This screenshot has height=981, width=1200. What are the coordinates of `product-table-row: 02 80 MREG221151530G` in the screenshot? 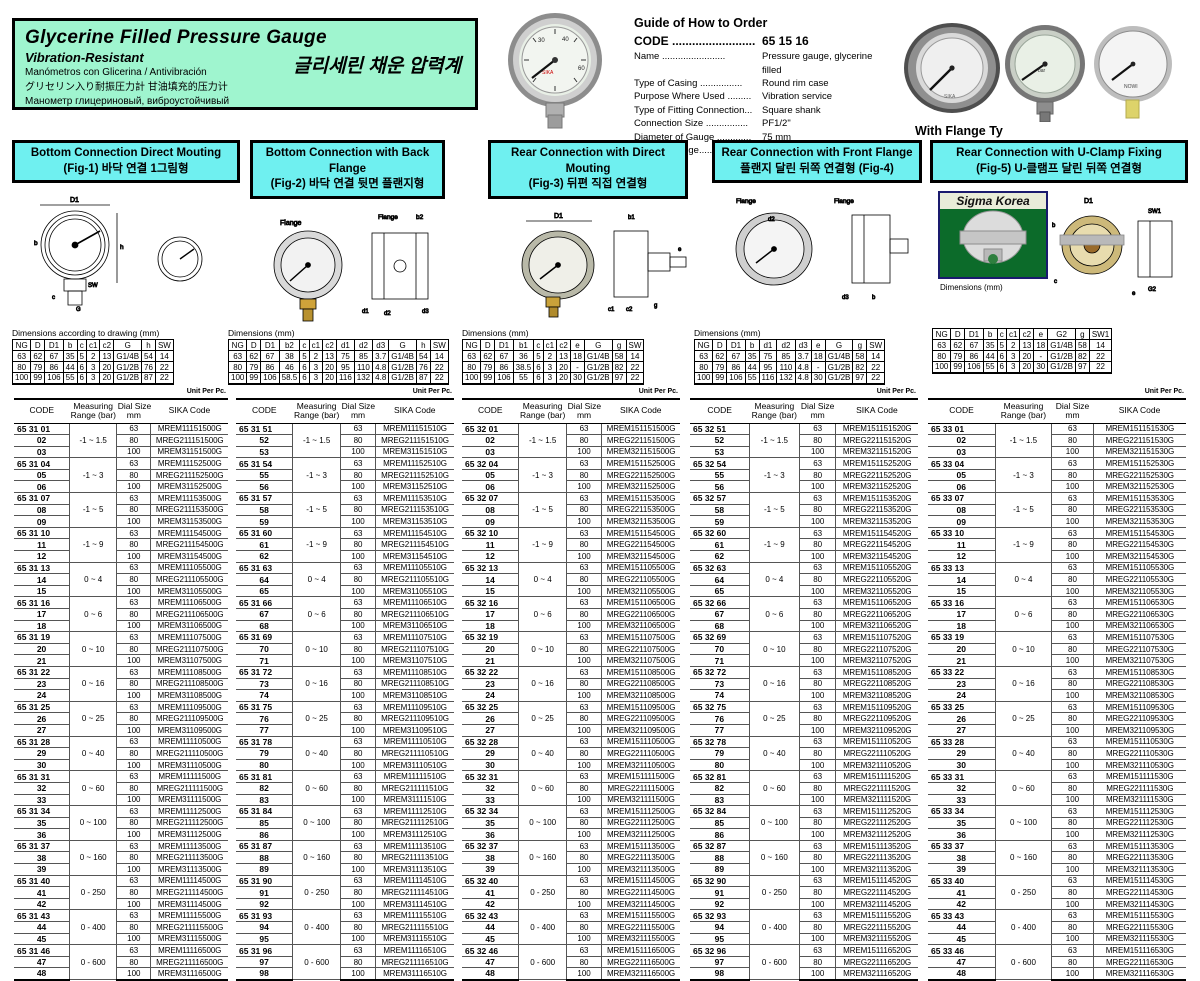 It's located at (1057, 440).